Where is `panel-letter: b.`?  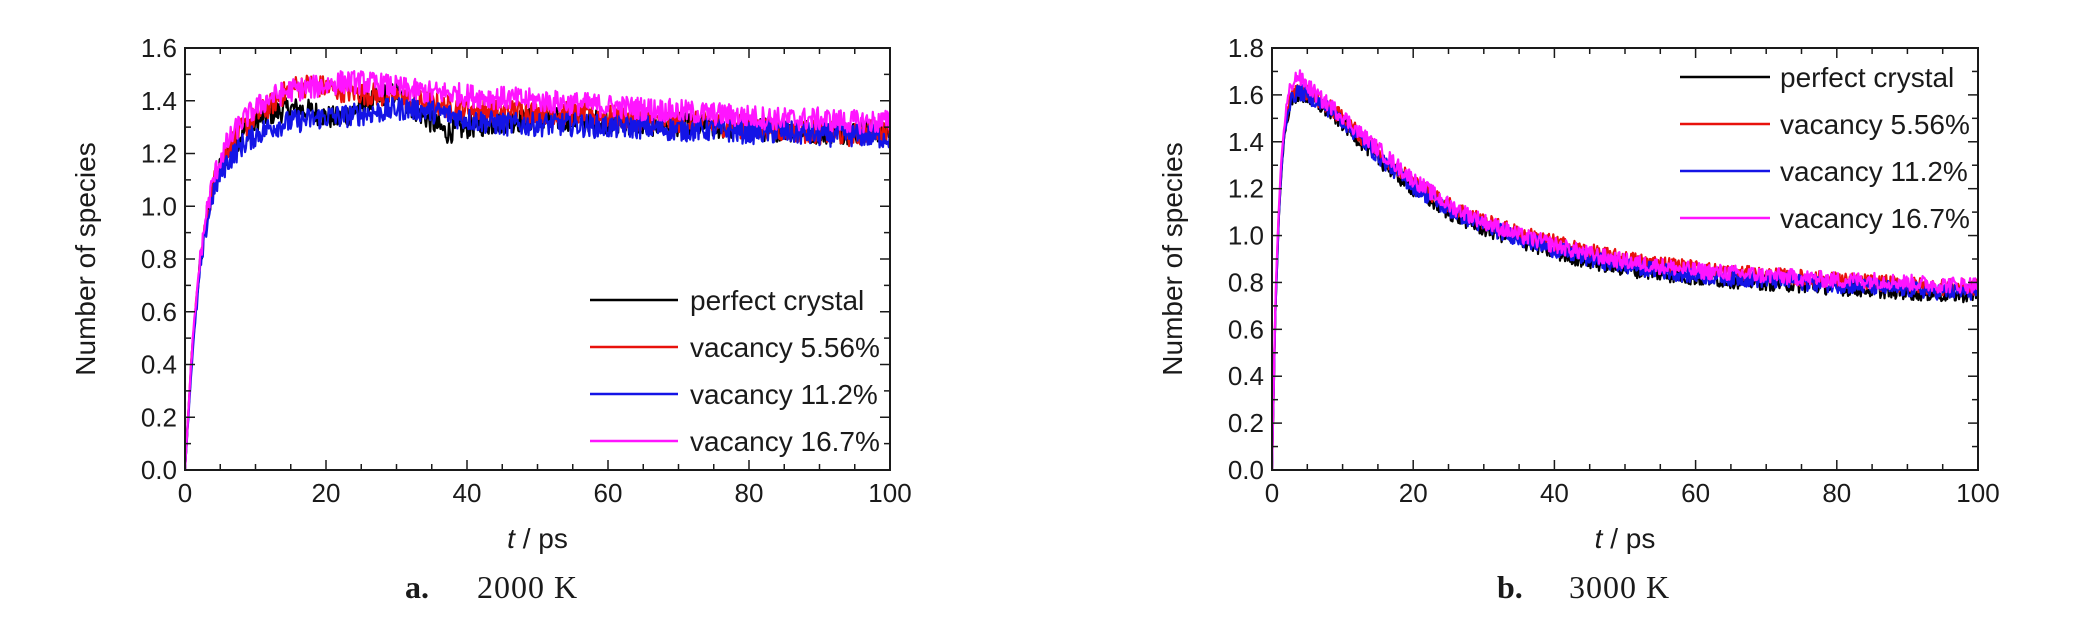 panel-letter: b. is located at coordinates (1510, 587).